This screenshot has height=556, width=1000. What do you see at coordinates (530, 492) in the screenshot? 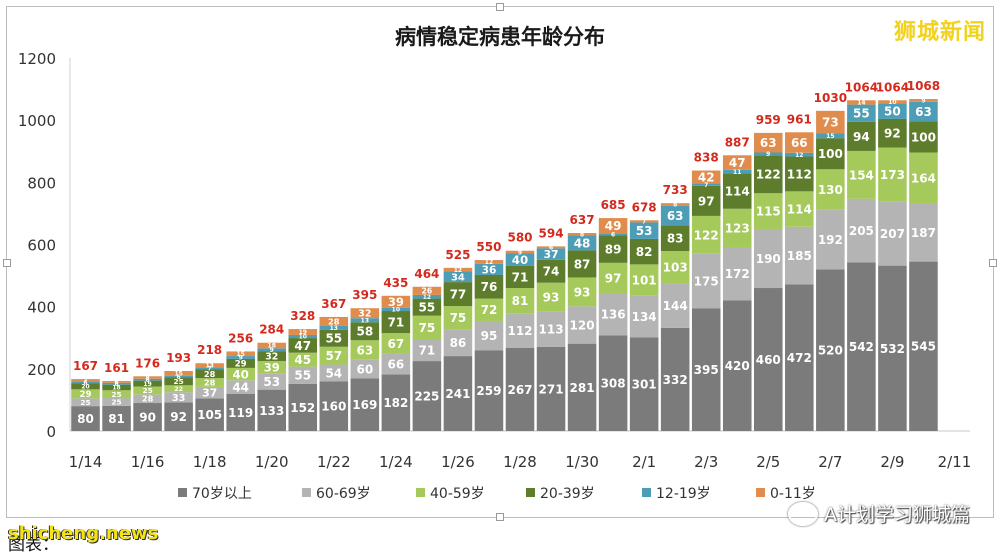
I see `legend-swatch` at bounding box center [530, 492].